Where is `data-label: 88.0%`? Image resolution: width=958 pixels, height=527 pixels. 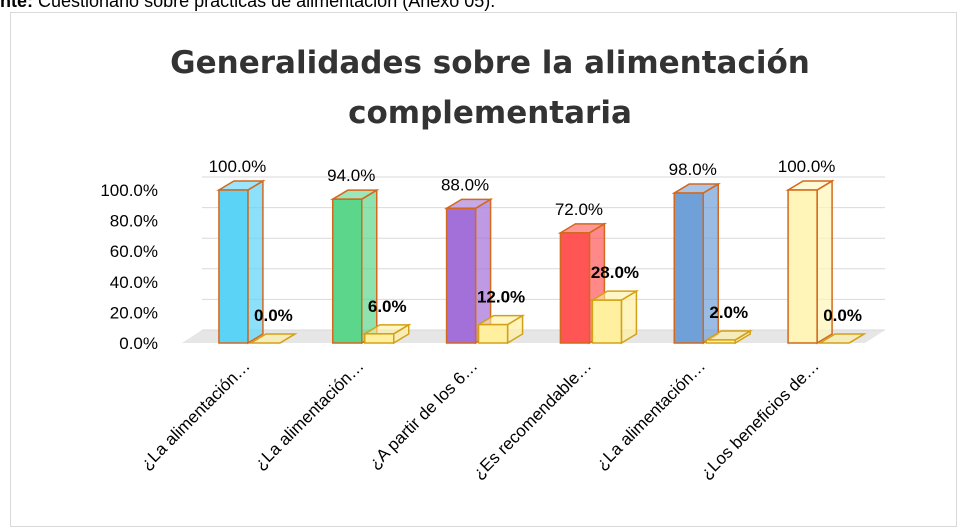 data-label: 88.0% is located at coordinates (465, 184).